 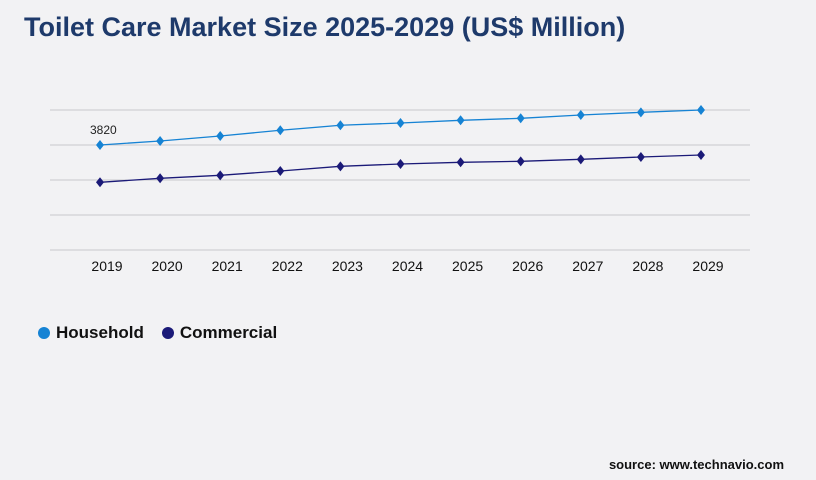 I want to click on x-tick-label: 2026, so click(x=527, y=266).